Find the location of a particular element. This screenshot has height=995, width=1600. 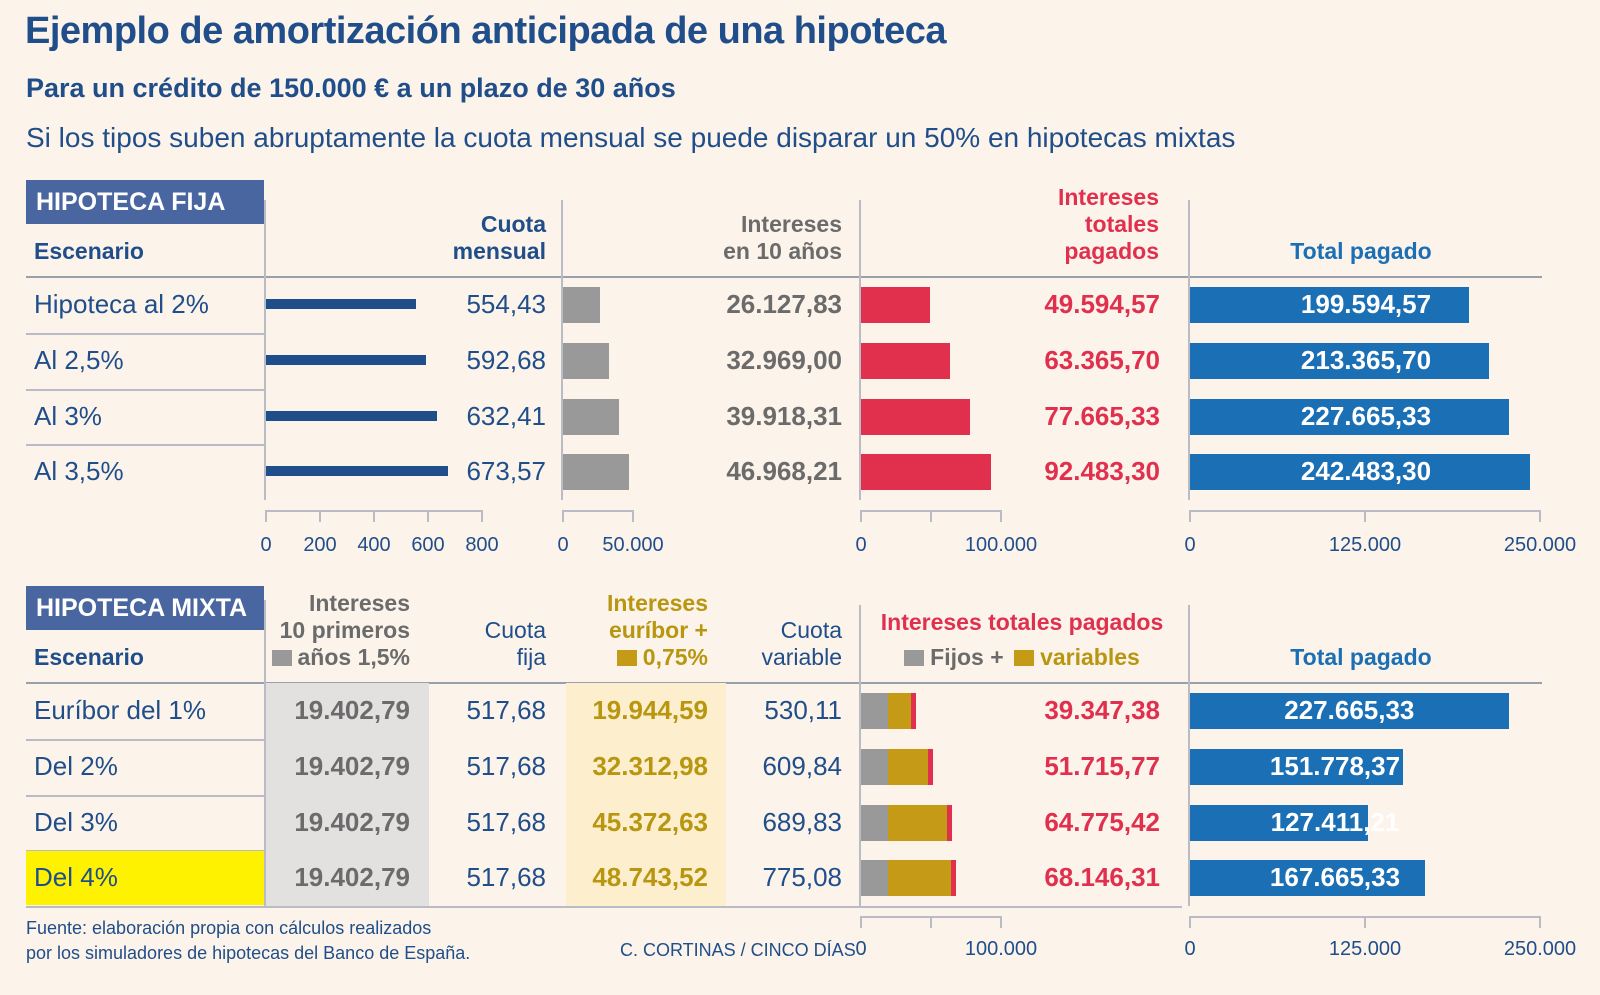

header-intereses-totales-fija: Intereses totales pagados is located at coordinates (1108, 224).